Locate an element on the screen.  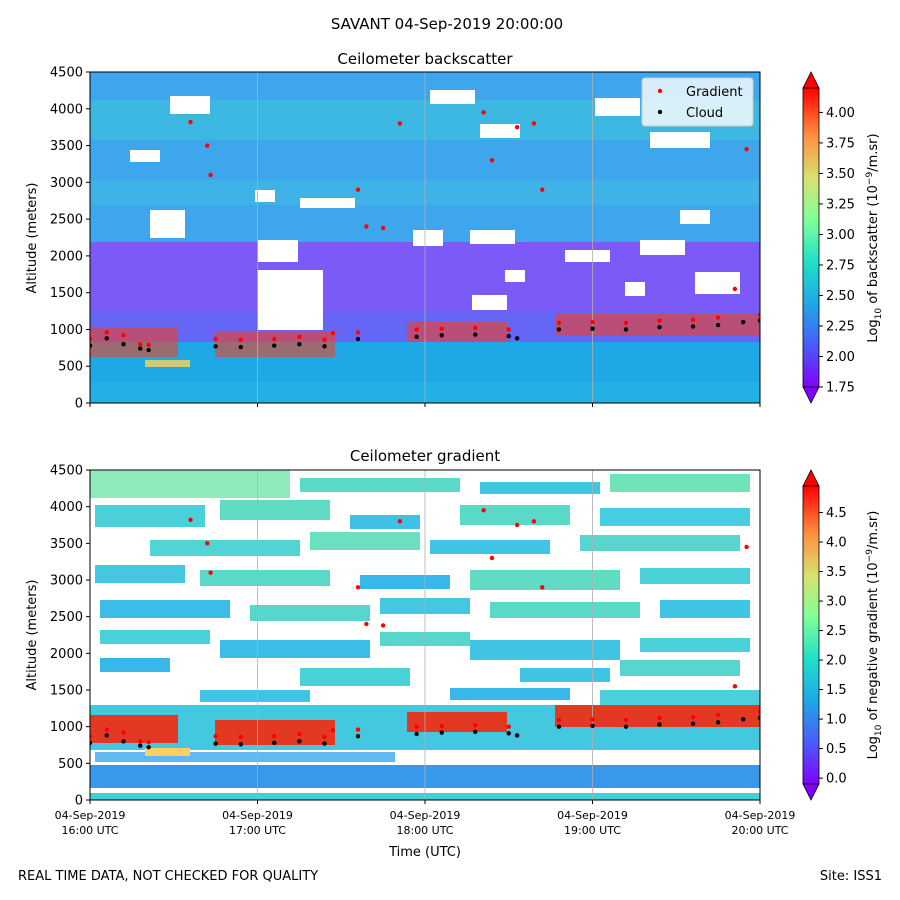
quality-disclaimer: REAL TIME DATA, NOT CHECKED FOR QUALITY is located at coordinates (168, 876).